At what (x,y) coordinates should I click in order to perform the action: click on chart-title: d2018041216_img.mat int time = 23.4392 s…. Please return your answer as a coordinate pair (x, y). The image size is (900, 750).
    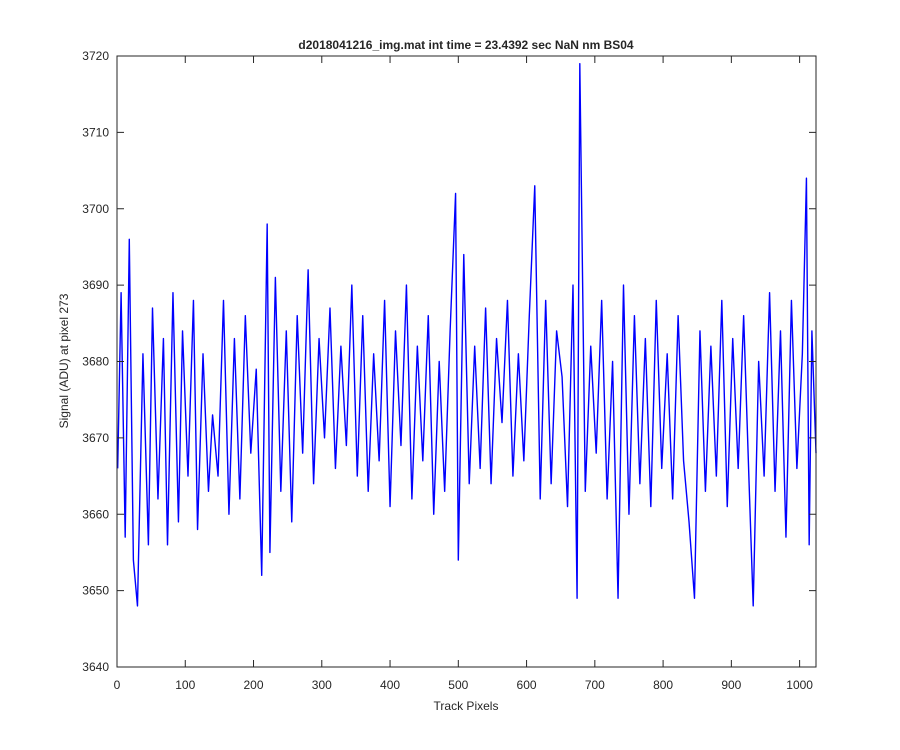
    Looking at the image, I should click on (466, 45).